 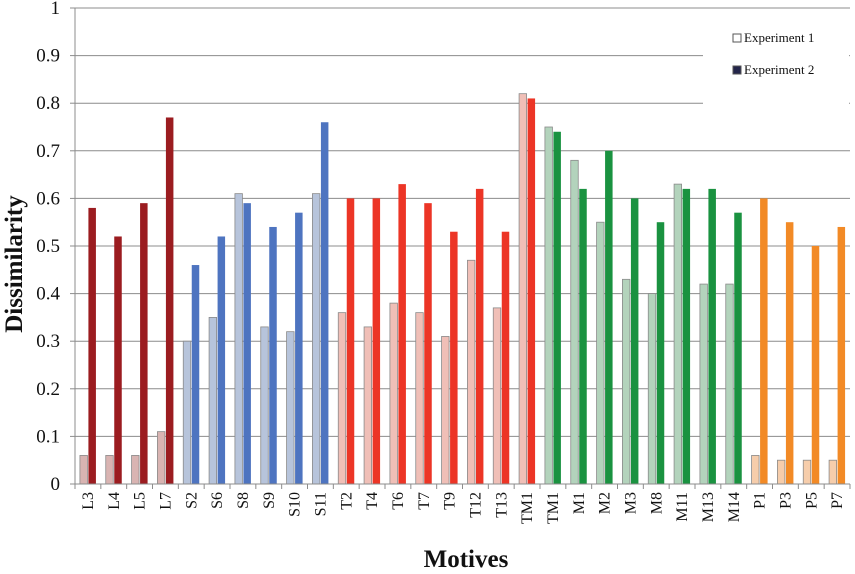 I want to click on bar-experiment-1-m11, so click(x=677, y=334).